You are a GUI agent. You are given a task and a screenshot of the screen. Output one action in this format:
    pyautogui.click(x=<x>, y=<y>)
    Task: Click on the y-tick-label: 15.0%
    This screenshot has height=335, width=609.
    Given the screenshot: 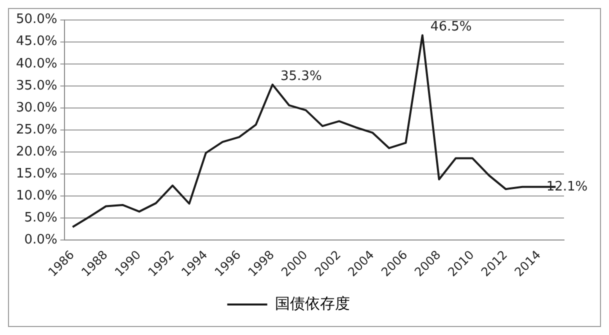 What is the action you would take?
    pyautogui.click(x=37, y=174)
    